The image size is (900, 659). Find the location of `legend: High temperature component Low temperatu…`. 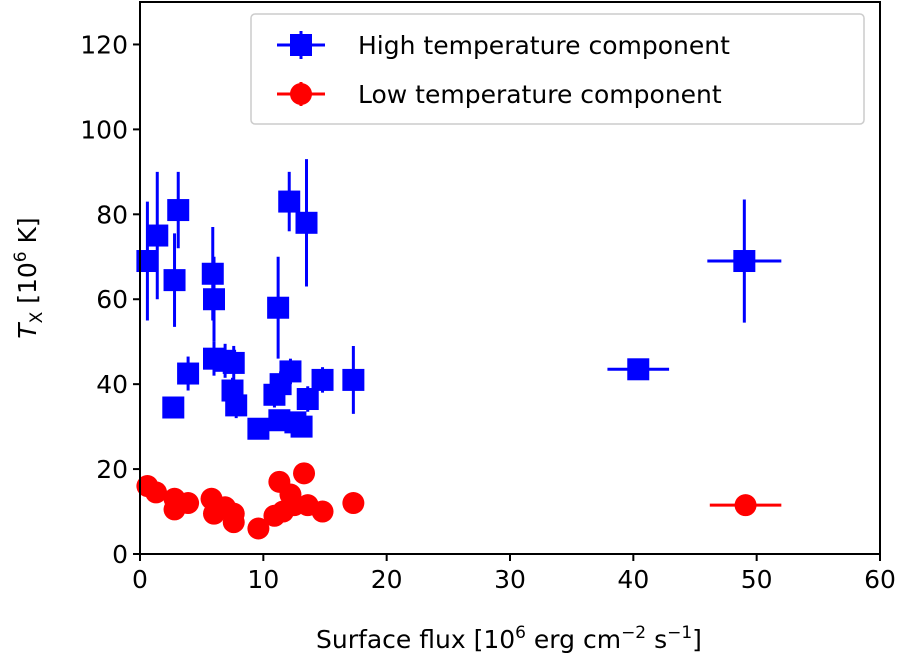

legend: High temperature component Low temperatu… is located at coordinates (557, 69).